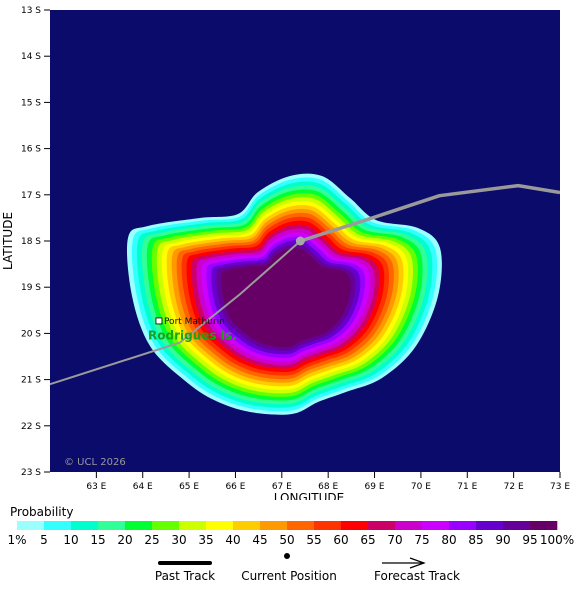  What do you see at coordinates (286, 298) in the screenshot?
I see `probability-band` at bounding box center [286, 298].